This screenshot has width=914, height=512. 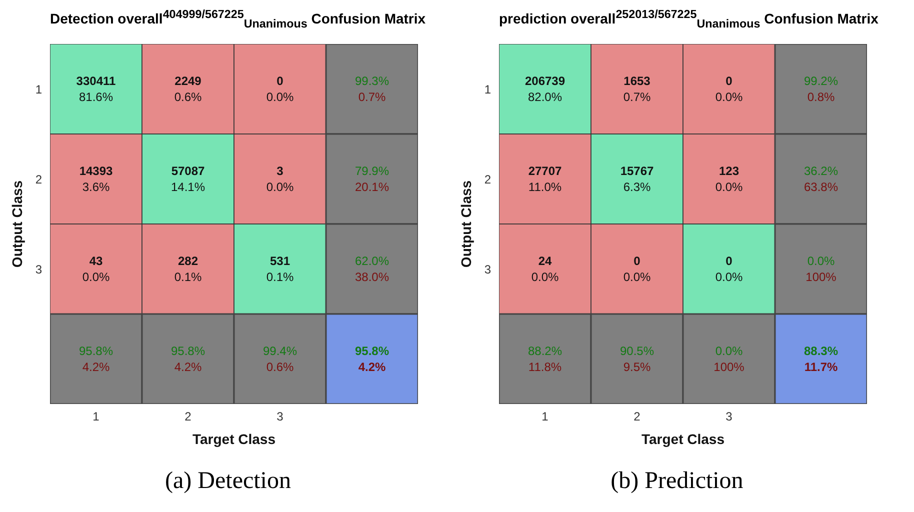 What do you see at coordinates (545, 81) in the screenshot?
I see `data-label: 206739` at bounding box center [545, 81].